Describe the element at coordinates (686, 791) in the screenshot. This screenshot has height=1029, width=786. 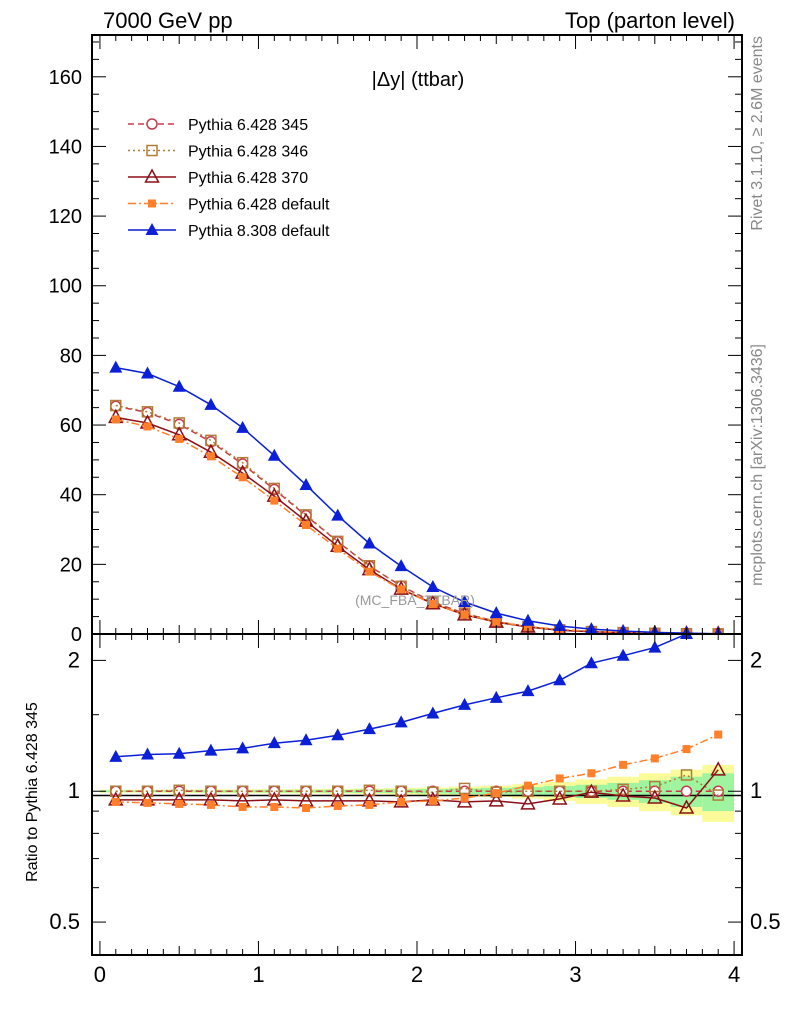
I see `ratio-series-0-point` at that location.